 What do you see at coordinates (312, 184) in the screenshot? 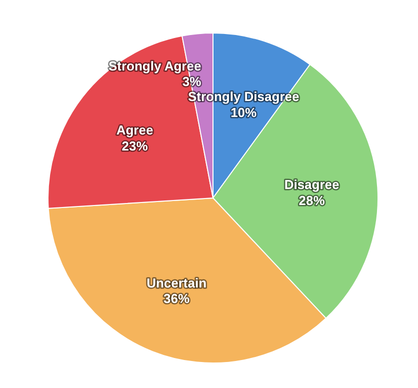
I see `slice-label: Disagree` at bounding box center [312, 184].